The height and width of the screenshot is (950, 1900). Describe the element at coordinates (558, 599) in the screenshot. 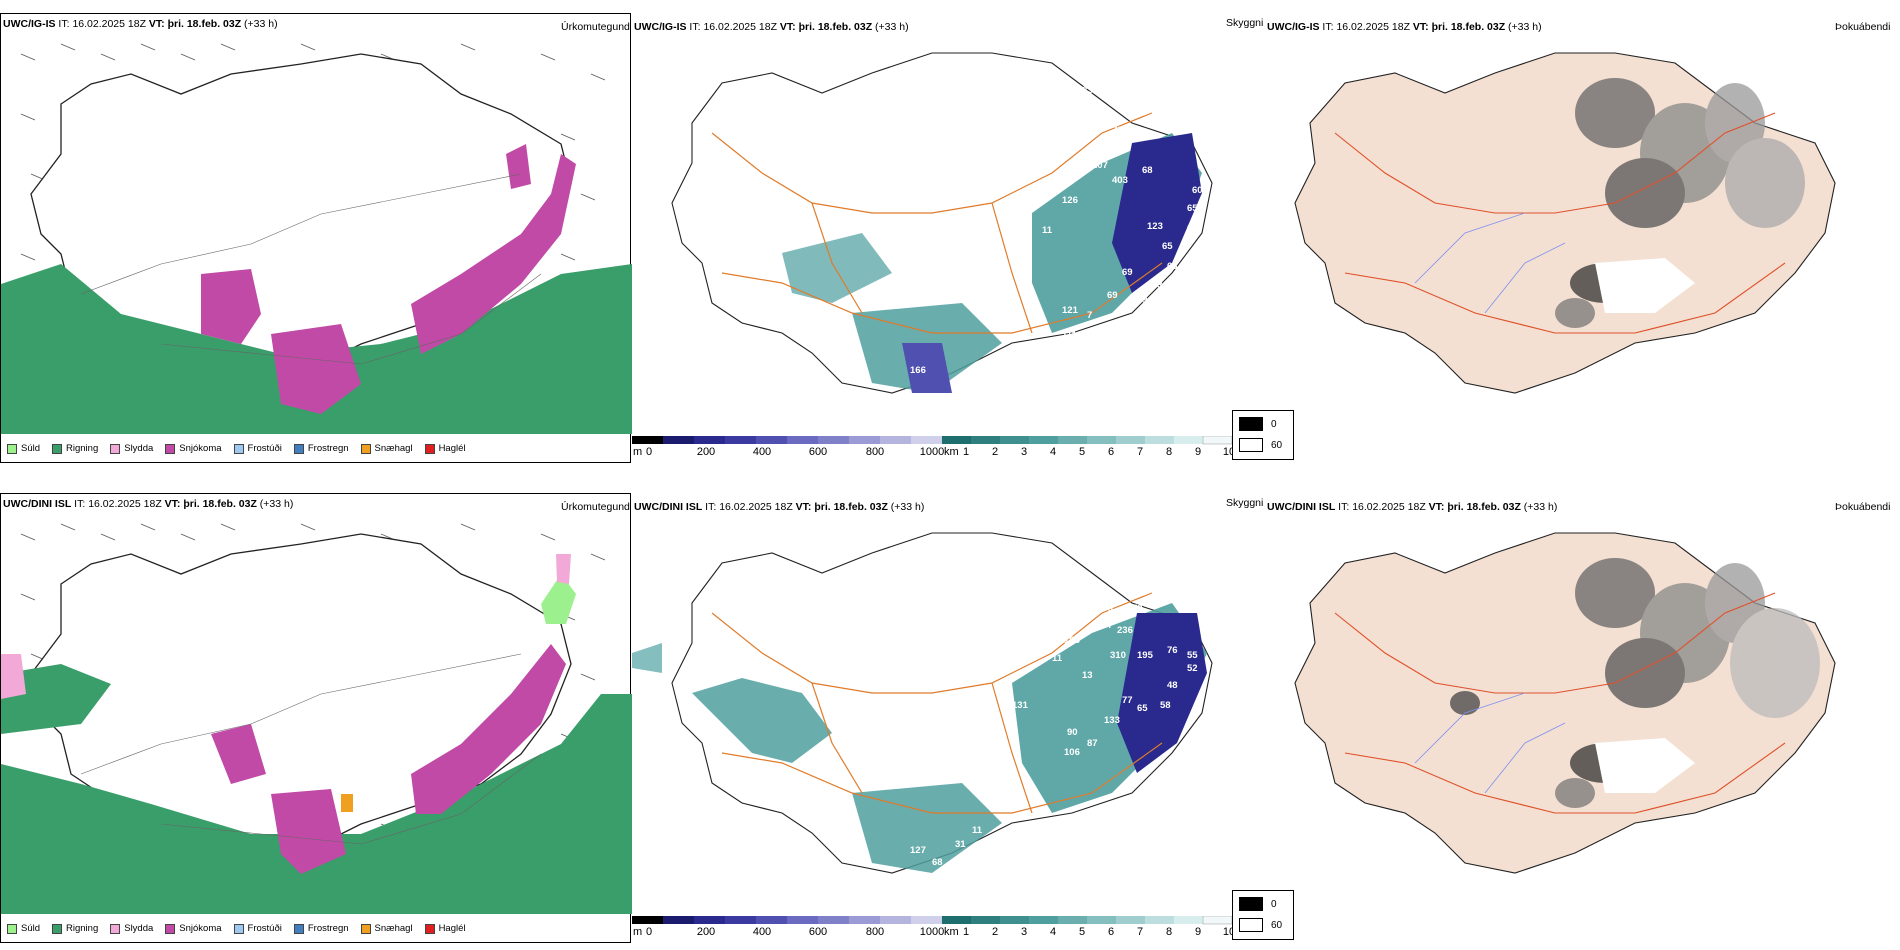

I see `drizzle-region-ne` at that location.